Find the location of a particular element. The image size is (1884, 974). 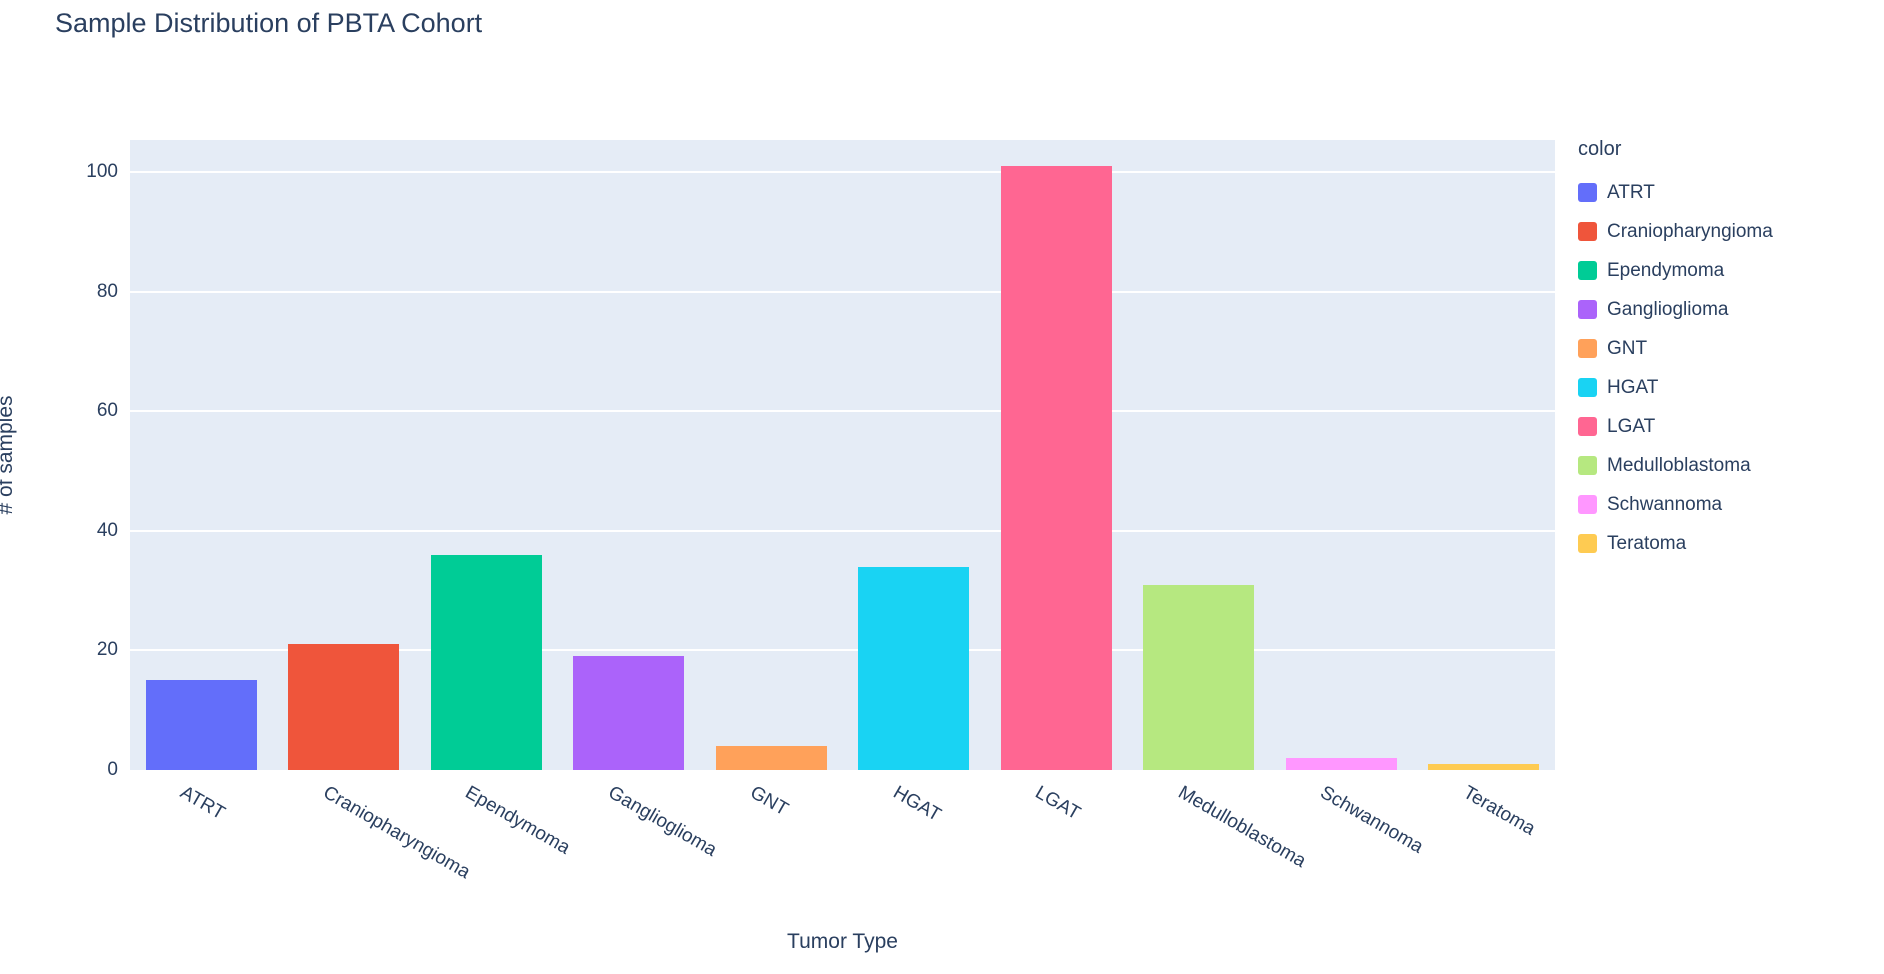

x-tick-label: Teratoma is located at coordinates (1499, 811).